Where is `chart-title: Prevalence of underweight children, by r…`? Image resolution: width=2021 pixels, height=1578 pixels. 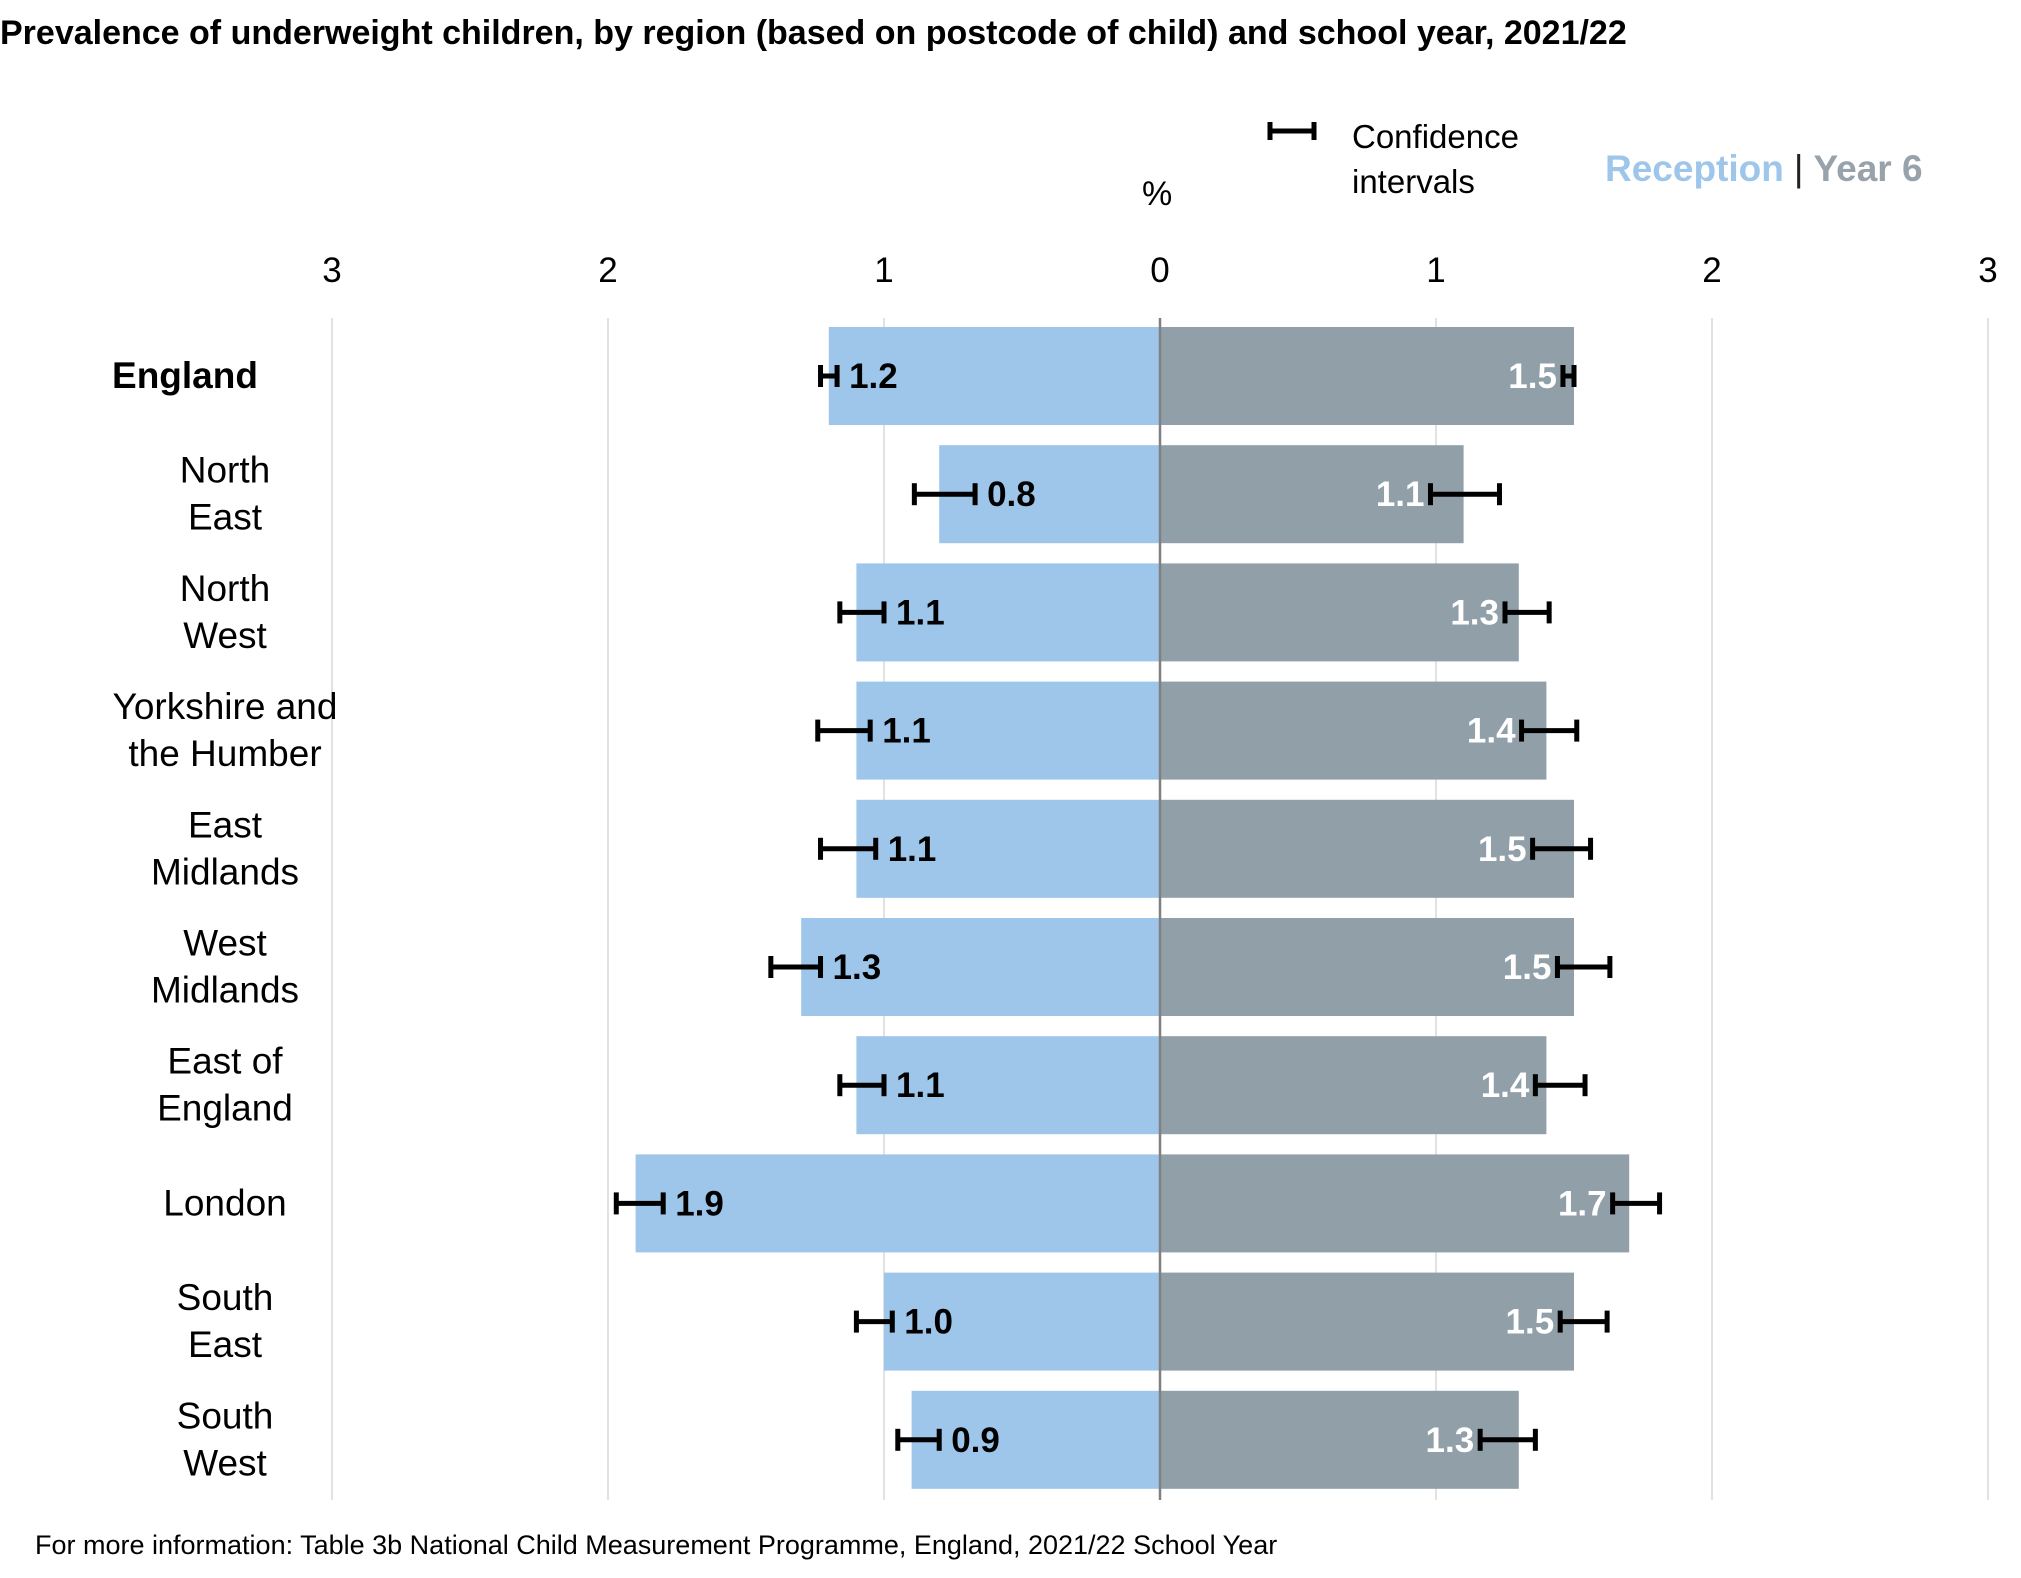 chart-title: Prevalence of underweight children, by r… is located at coordinates (813, 33).